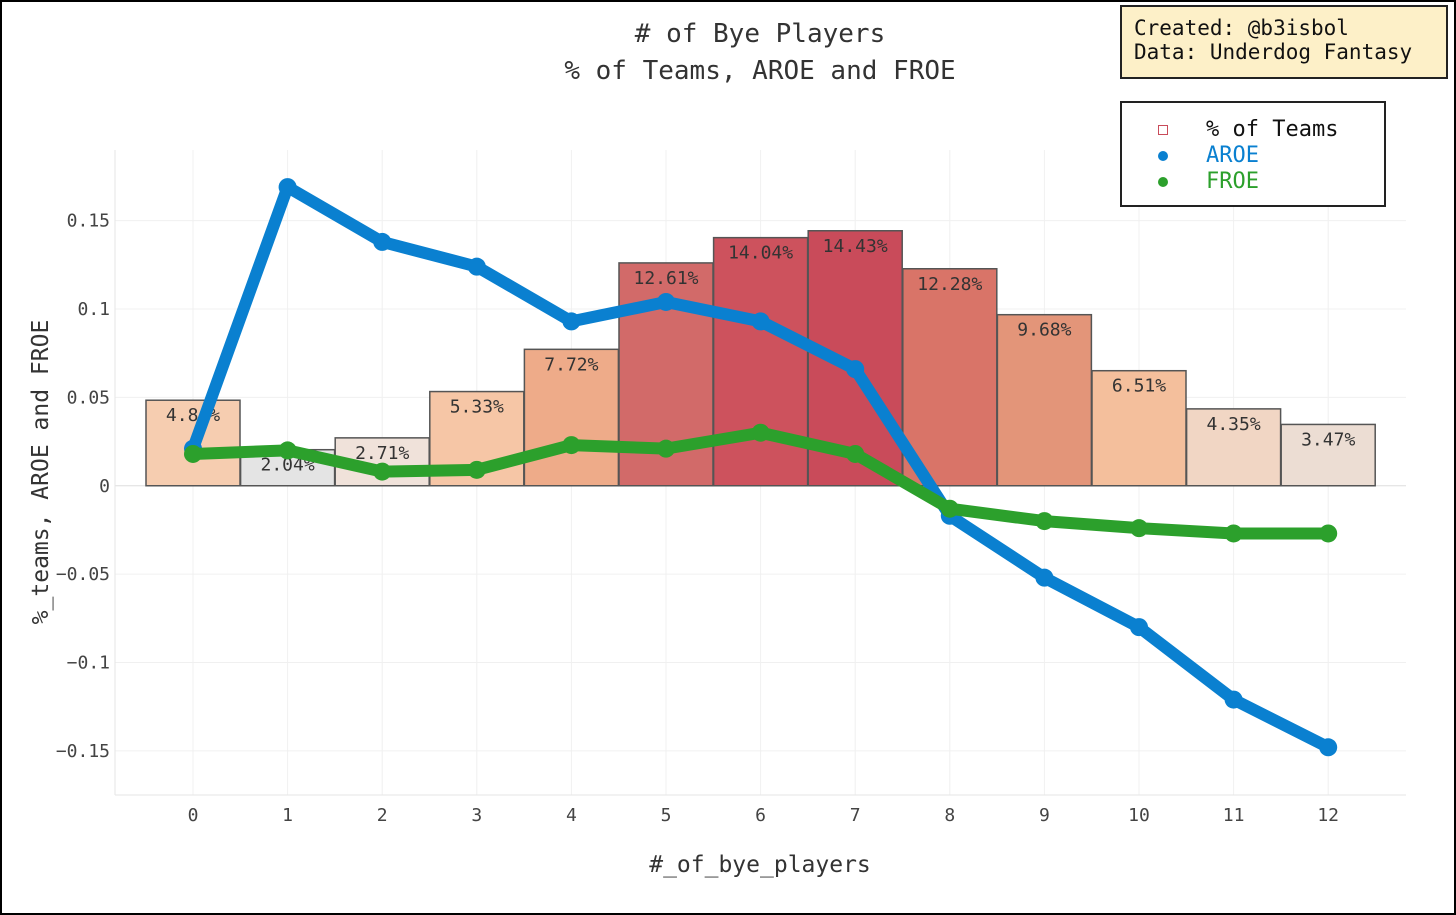 The width and height of the screenshot is (1456, 915). I want to click on legend-item-percent-teams: % of Teams, so click(1253, 130).